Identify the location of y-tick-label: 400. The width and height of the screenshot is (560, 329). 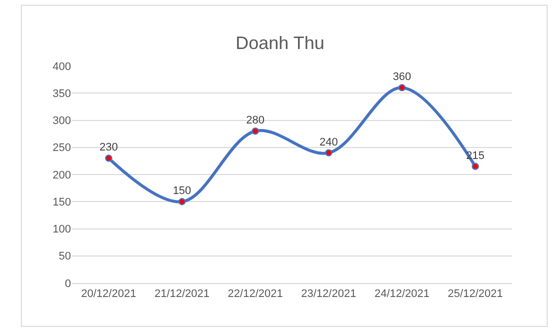
(61, 66).